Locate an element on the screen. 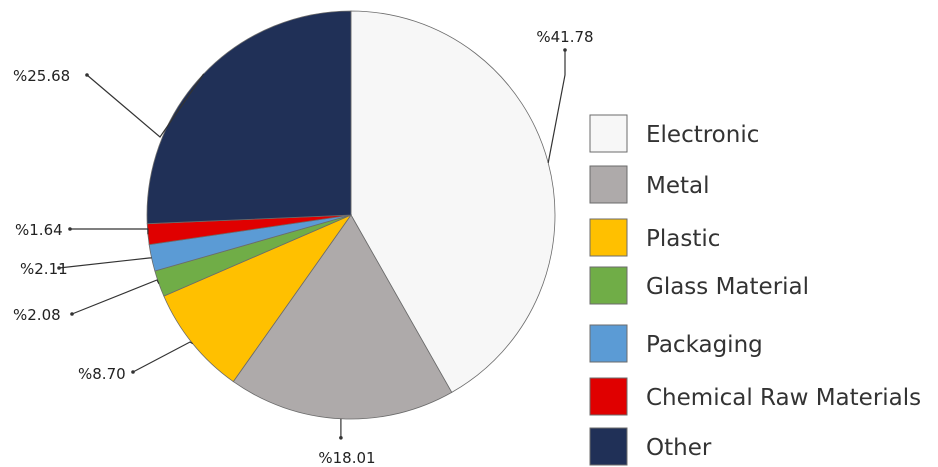  legend-label-glass-material: Glass Material is located at coordinates (727, 287).